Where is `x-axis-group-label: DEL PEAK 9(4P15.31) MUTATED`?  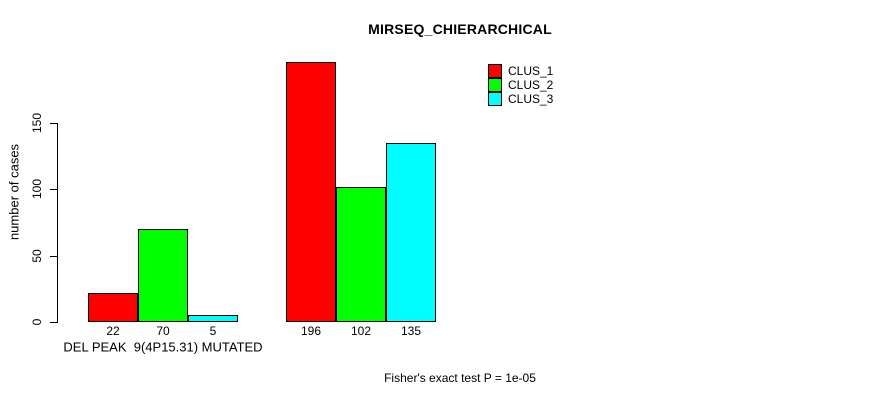 x-axis-group-label: DEL PEAK 9(4P15.31) MUTATED is located at coordinates (163, 347).